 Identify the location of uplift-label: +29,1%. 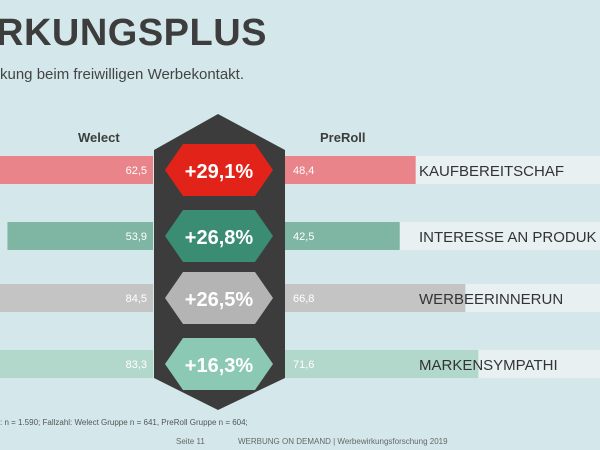
(219, 172).